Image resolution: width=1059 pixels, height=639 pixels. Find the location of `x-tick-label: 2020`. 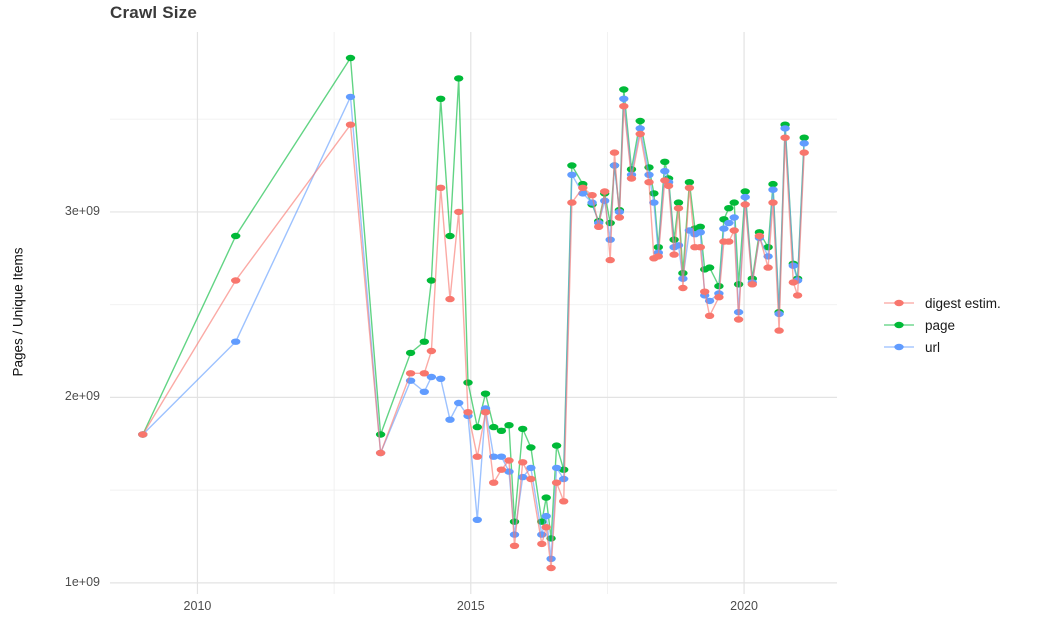

x-tick-label: 2020 is located at coordinates (744, 606).